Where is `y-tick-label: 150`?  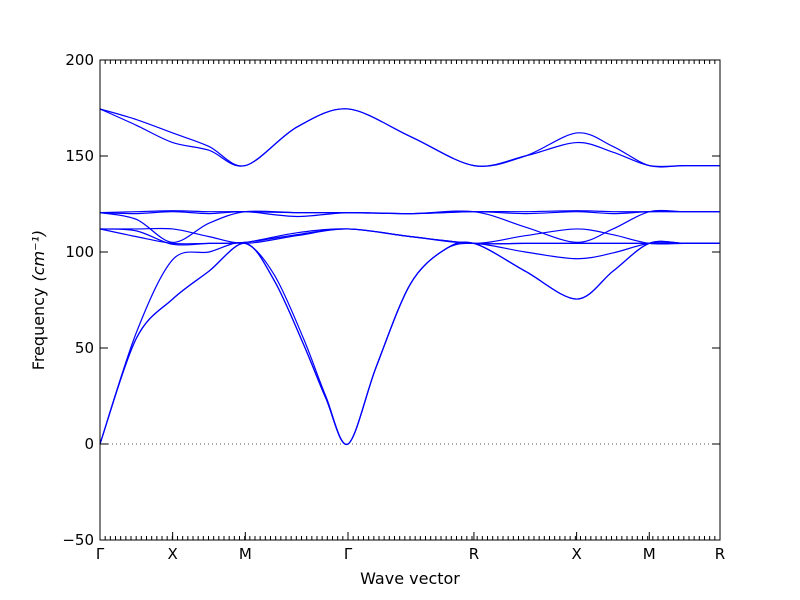 y-tick-label: 150 is located at coordinates (79, 156).